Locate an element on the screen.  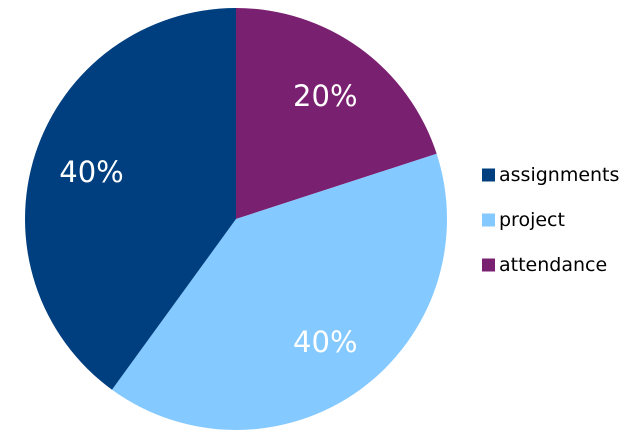
legend-label-project: project is located at coordinates (532, 220).